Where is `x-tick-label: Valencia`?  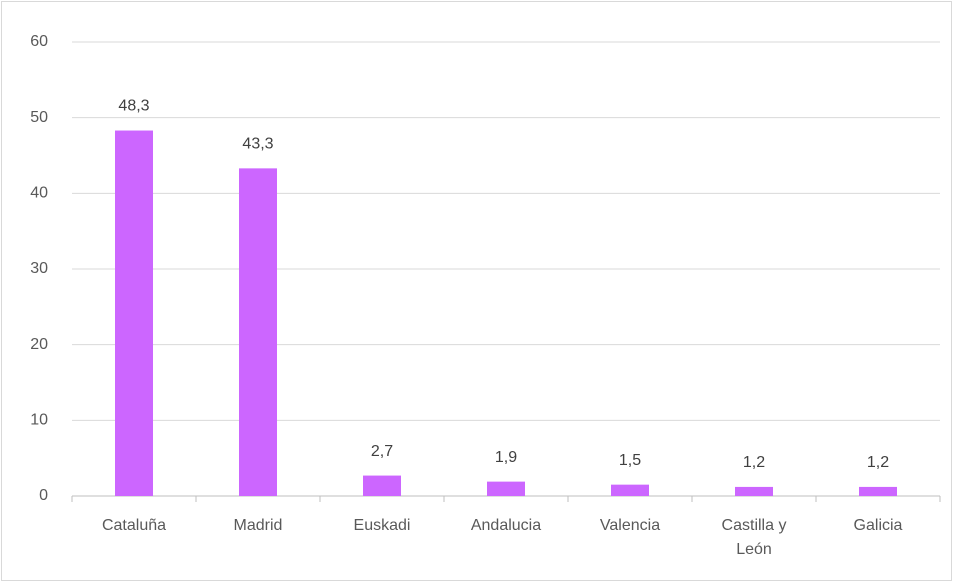
x-tick-label: Valencia is located at coordinates (630, 525).